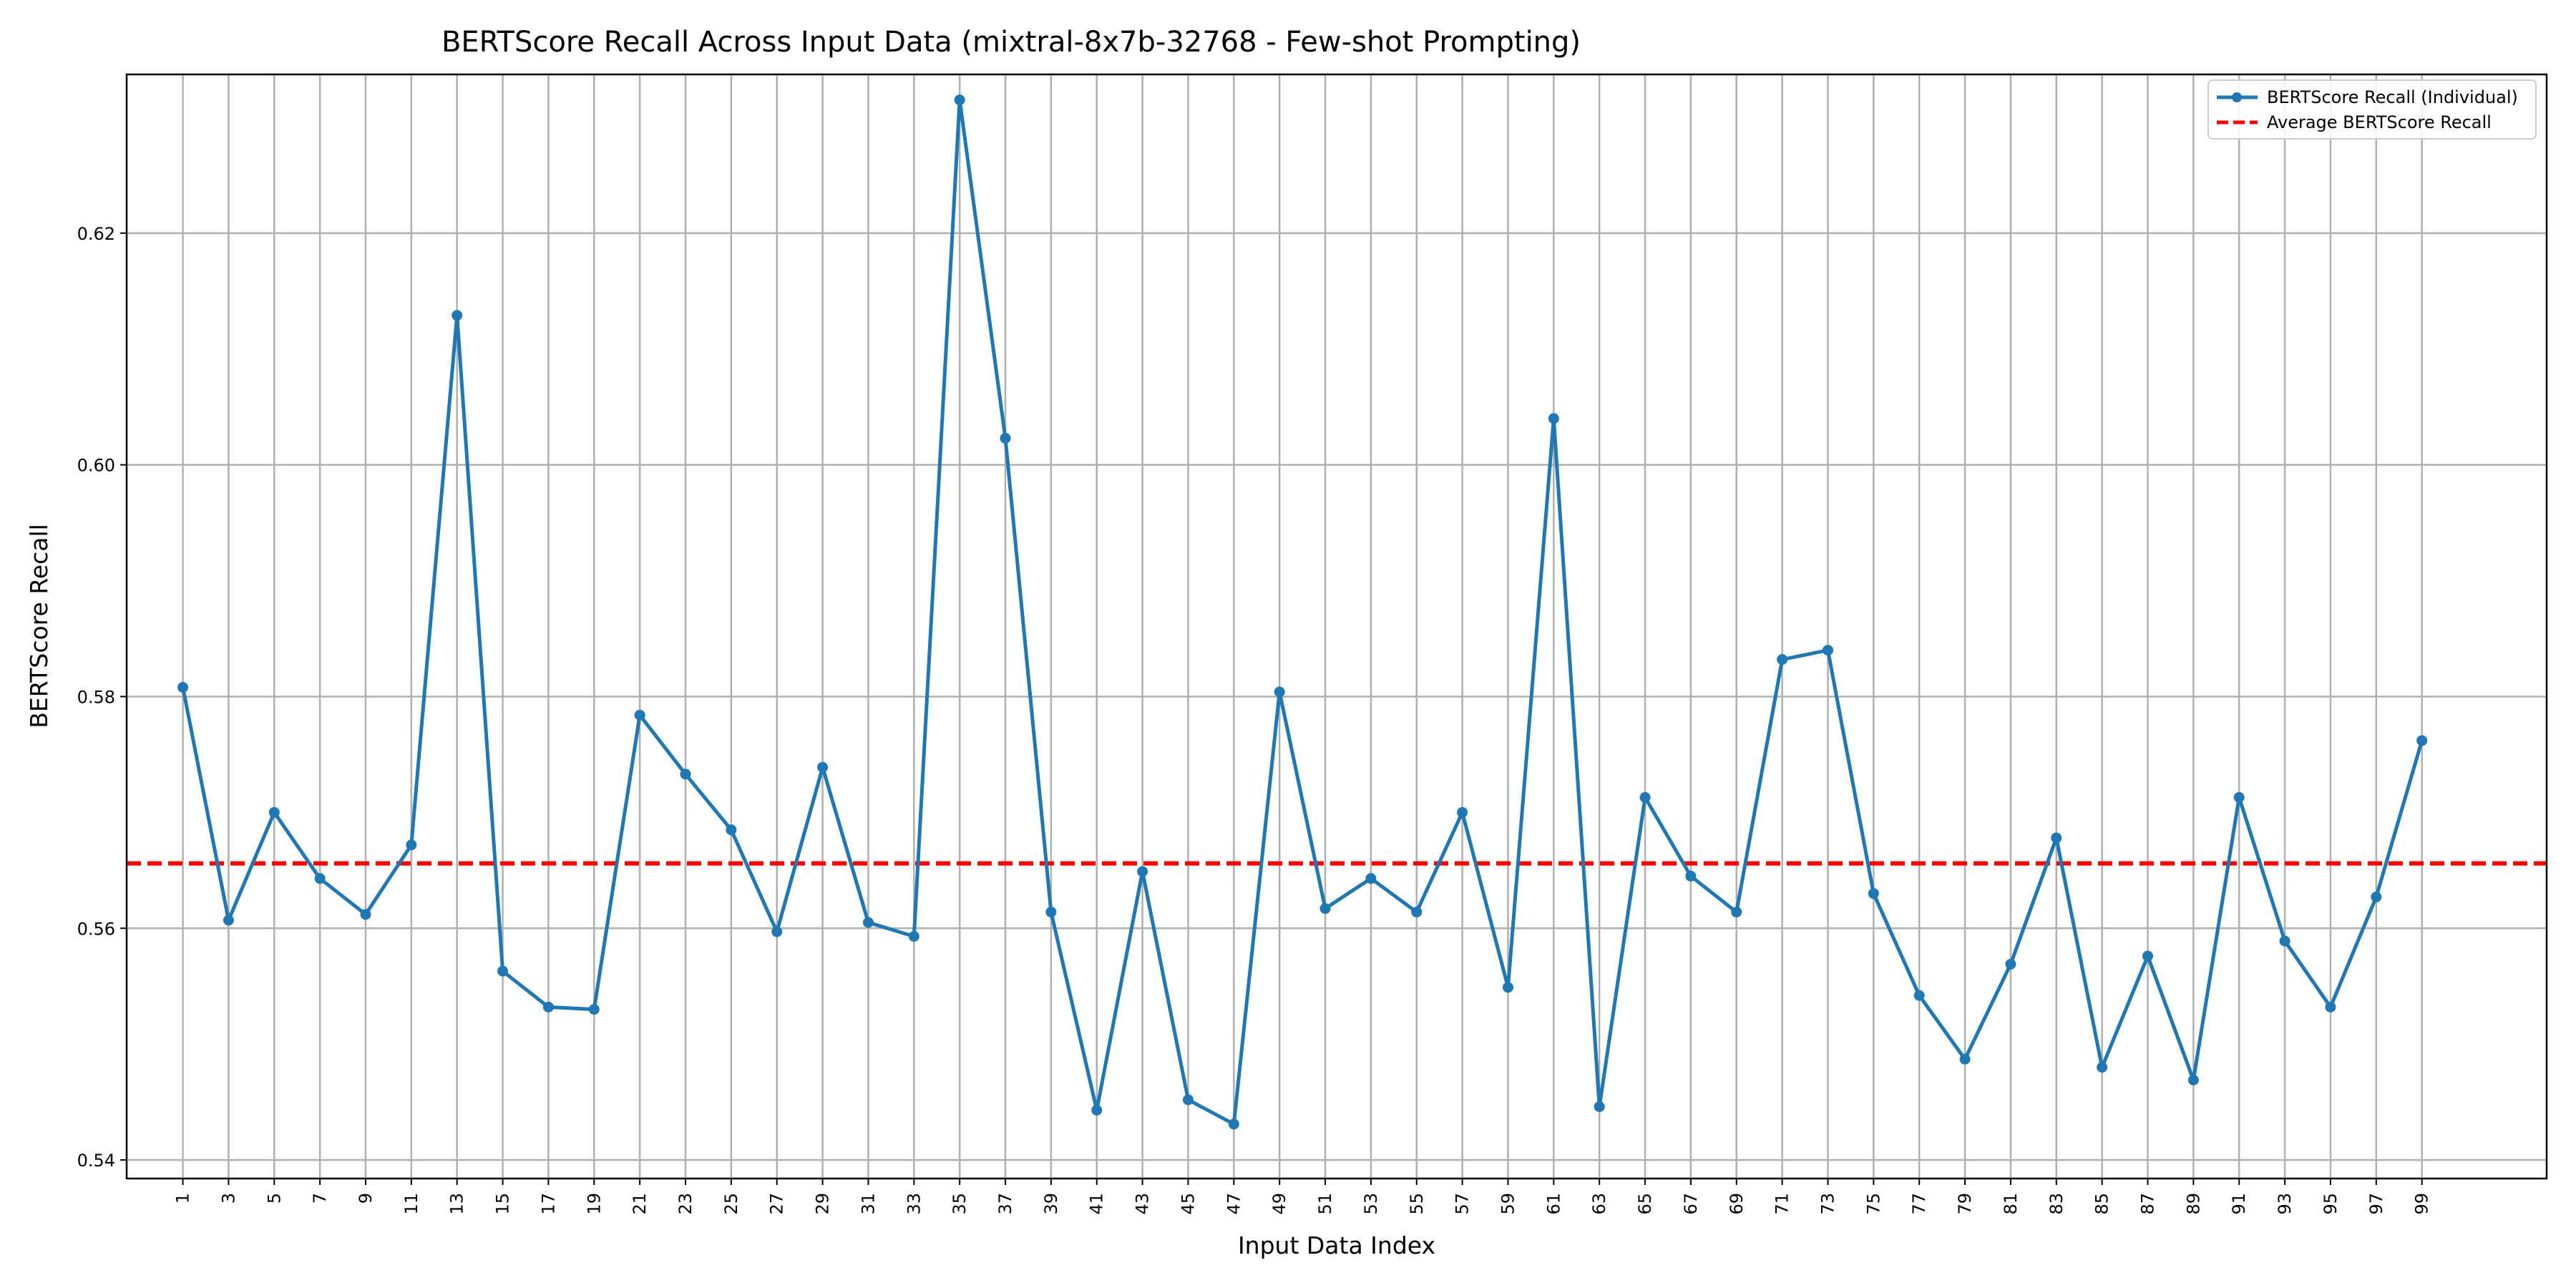 The width and height of the screenshot is (2576, 1288). I want to click on x-tick-label: 75, so click(1873, 1204).